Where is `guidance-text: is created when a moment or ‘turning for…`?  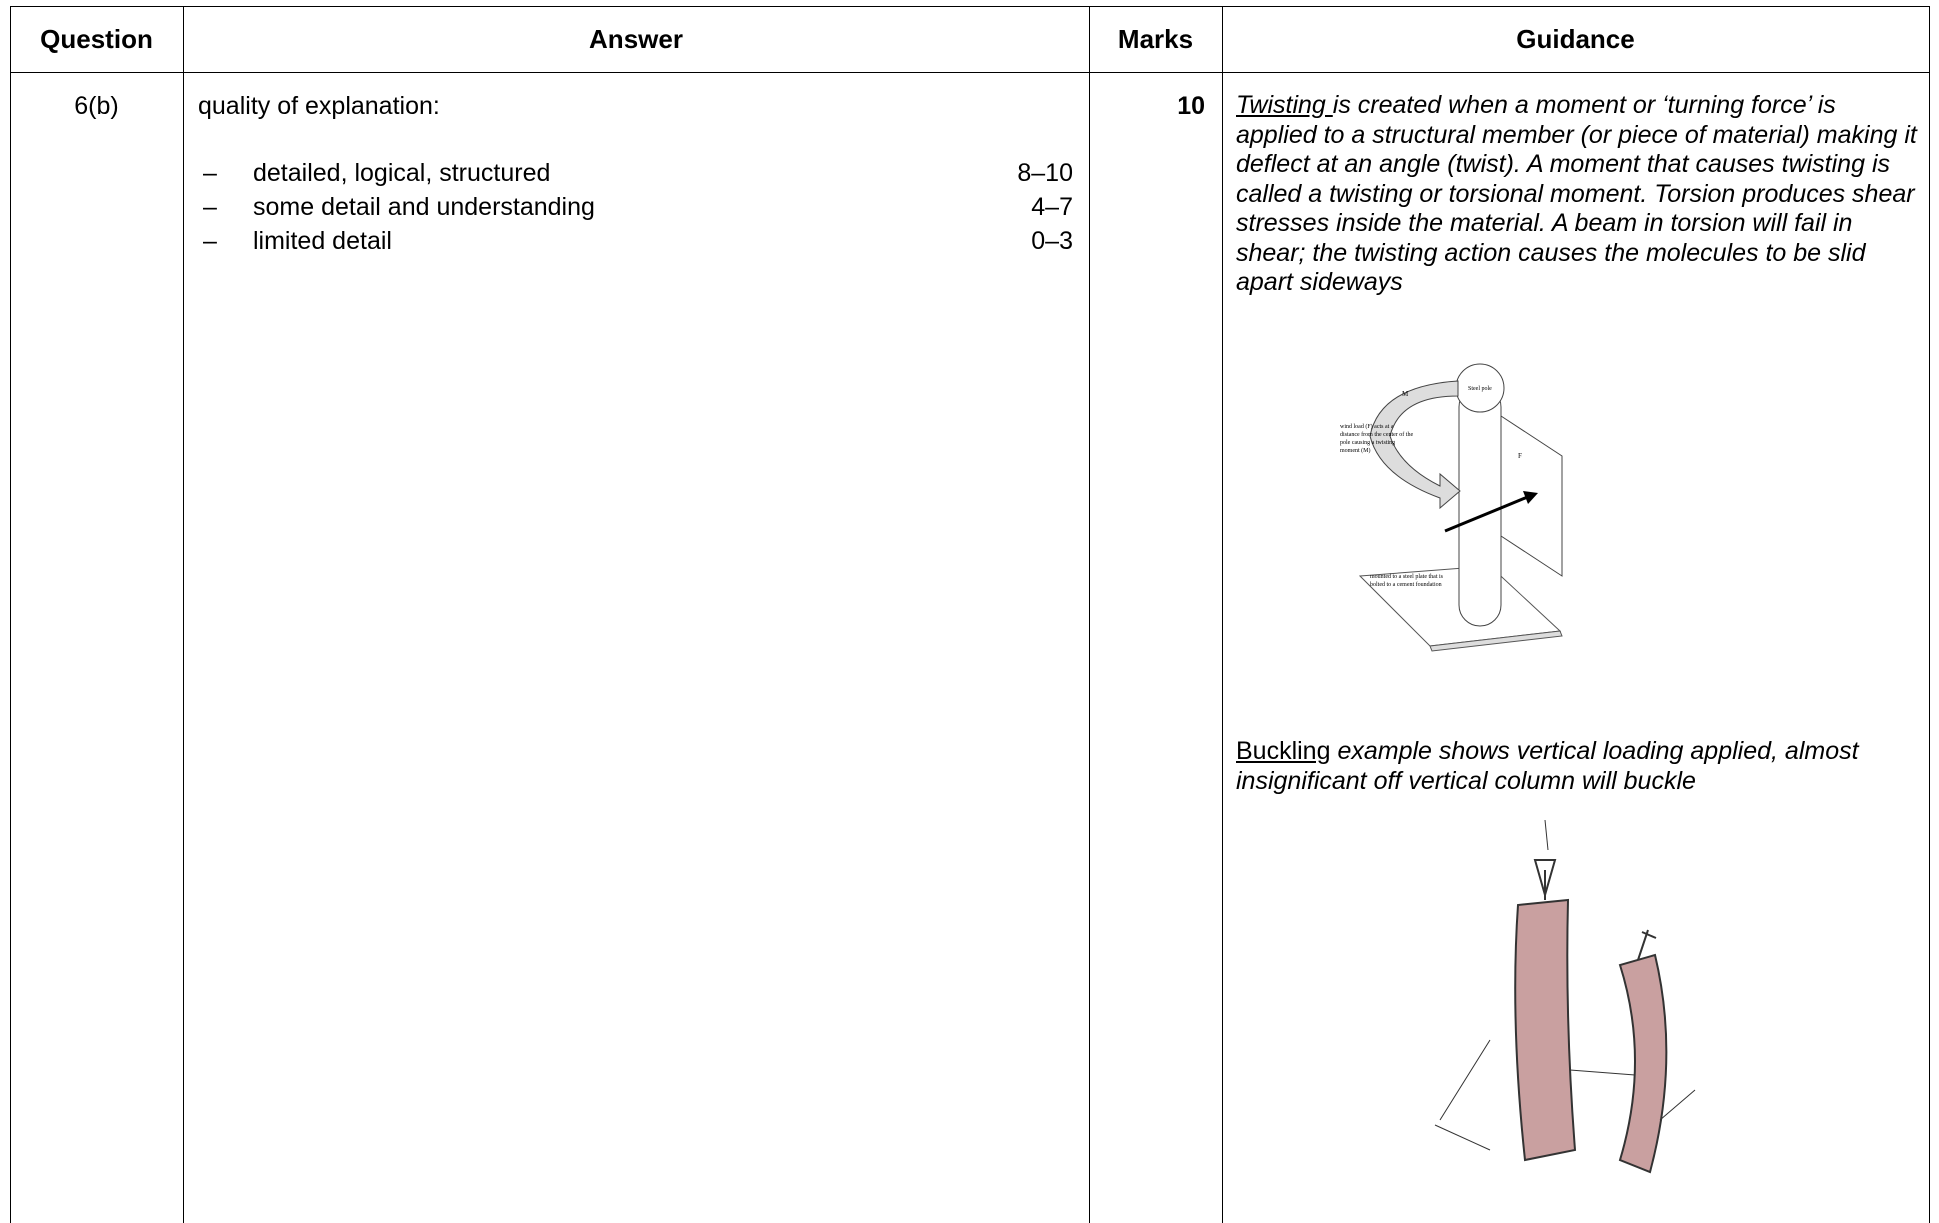
guidance-text: is created when a moment or ‘turning for… is located at coordinates (1576, 193).